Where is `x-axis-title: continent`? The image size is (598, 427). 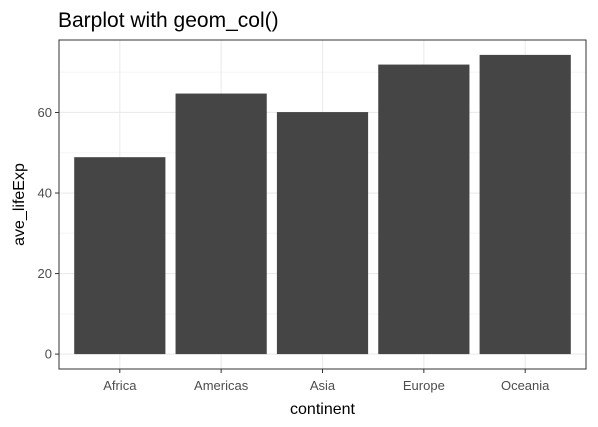
x-axis-title: continent is located at coordinates (322, 409).